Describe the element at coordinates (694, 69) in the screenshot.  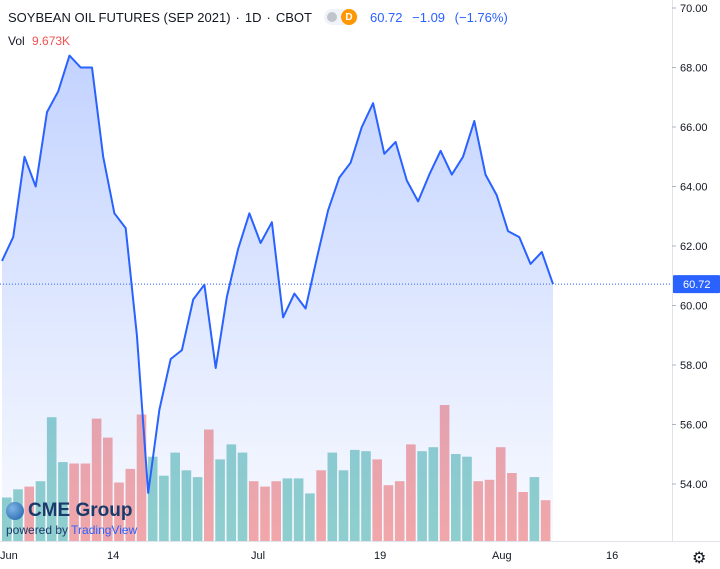
I see `y-tick-label: 68.00` at that location.